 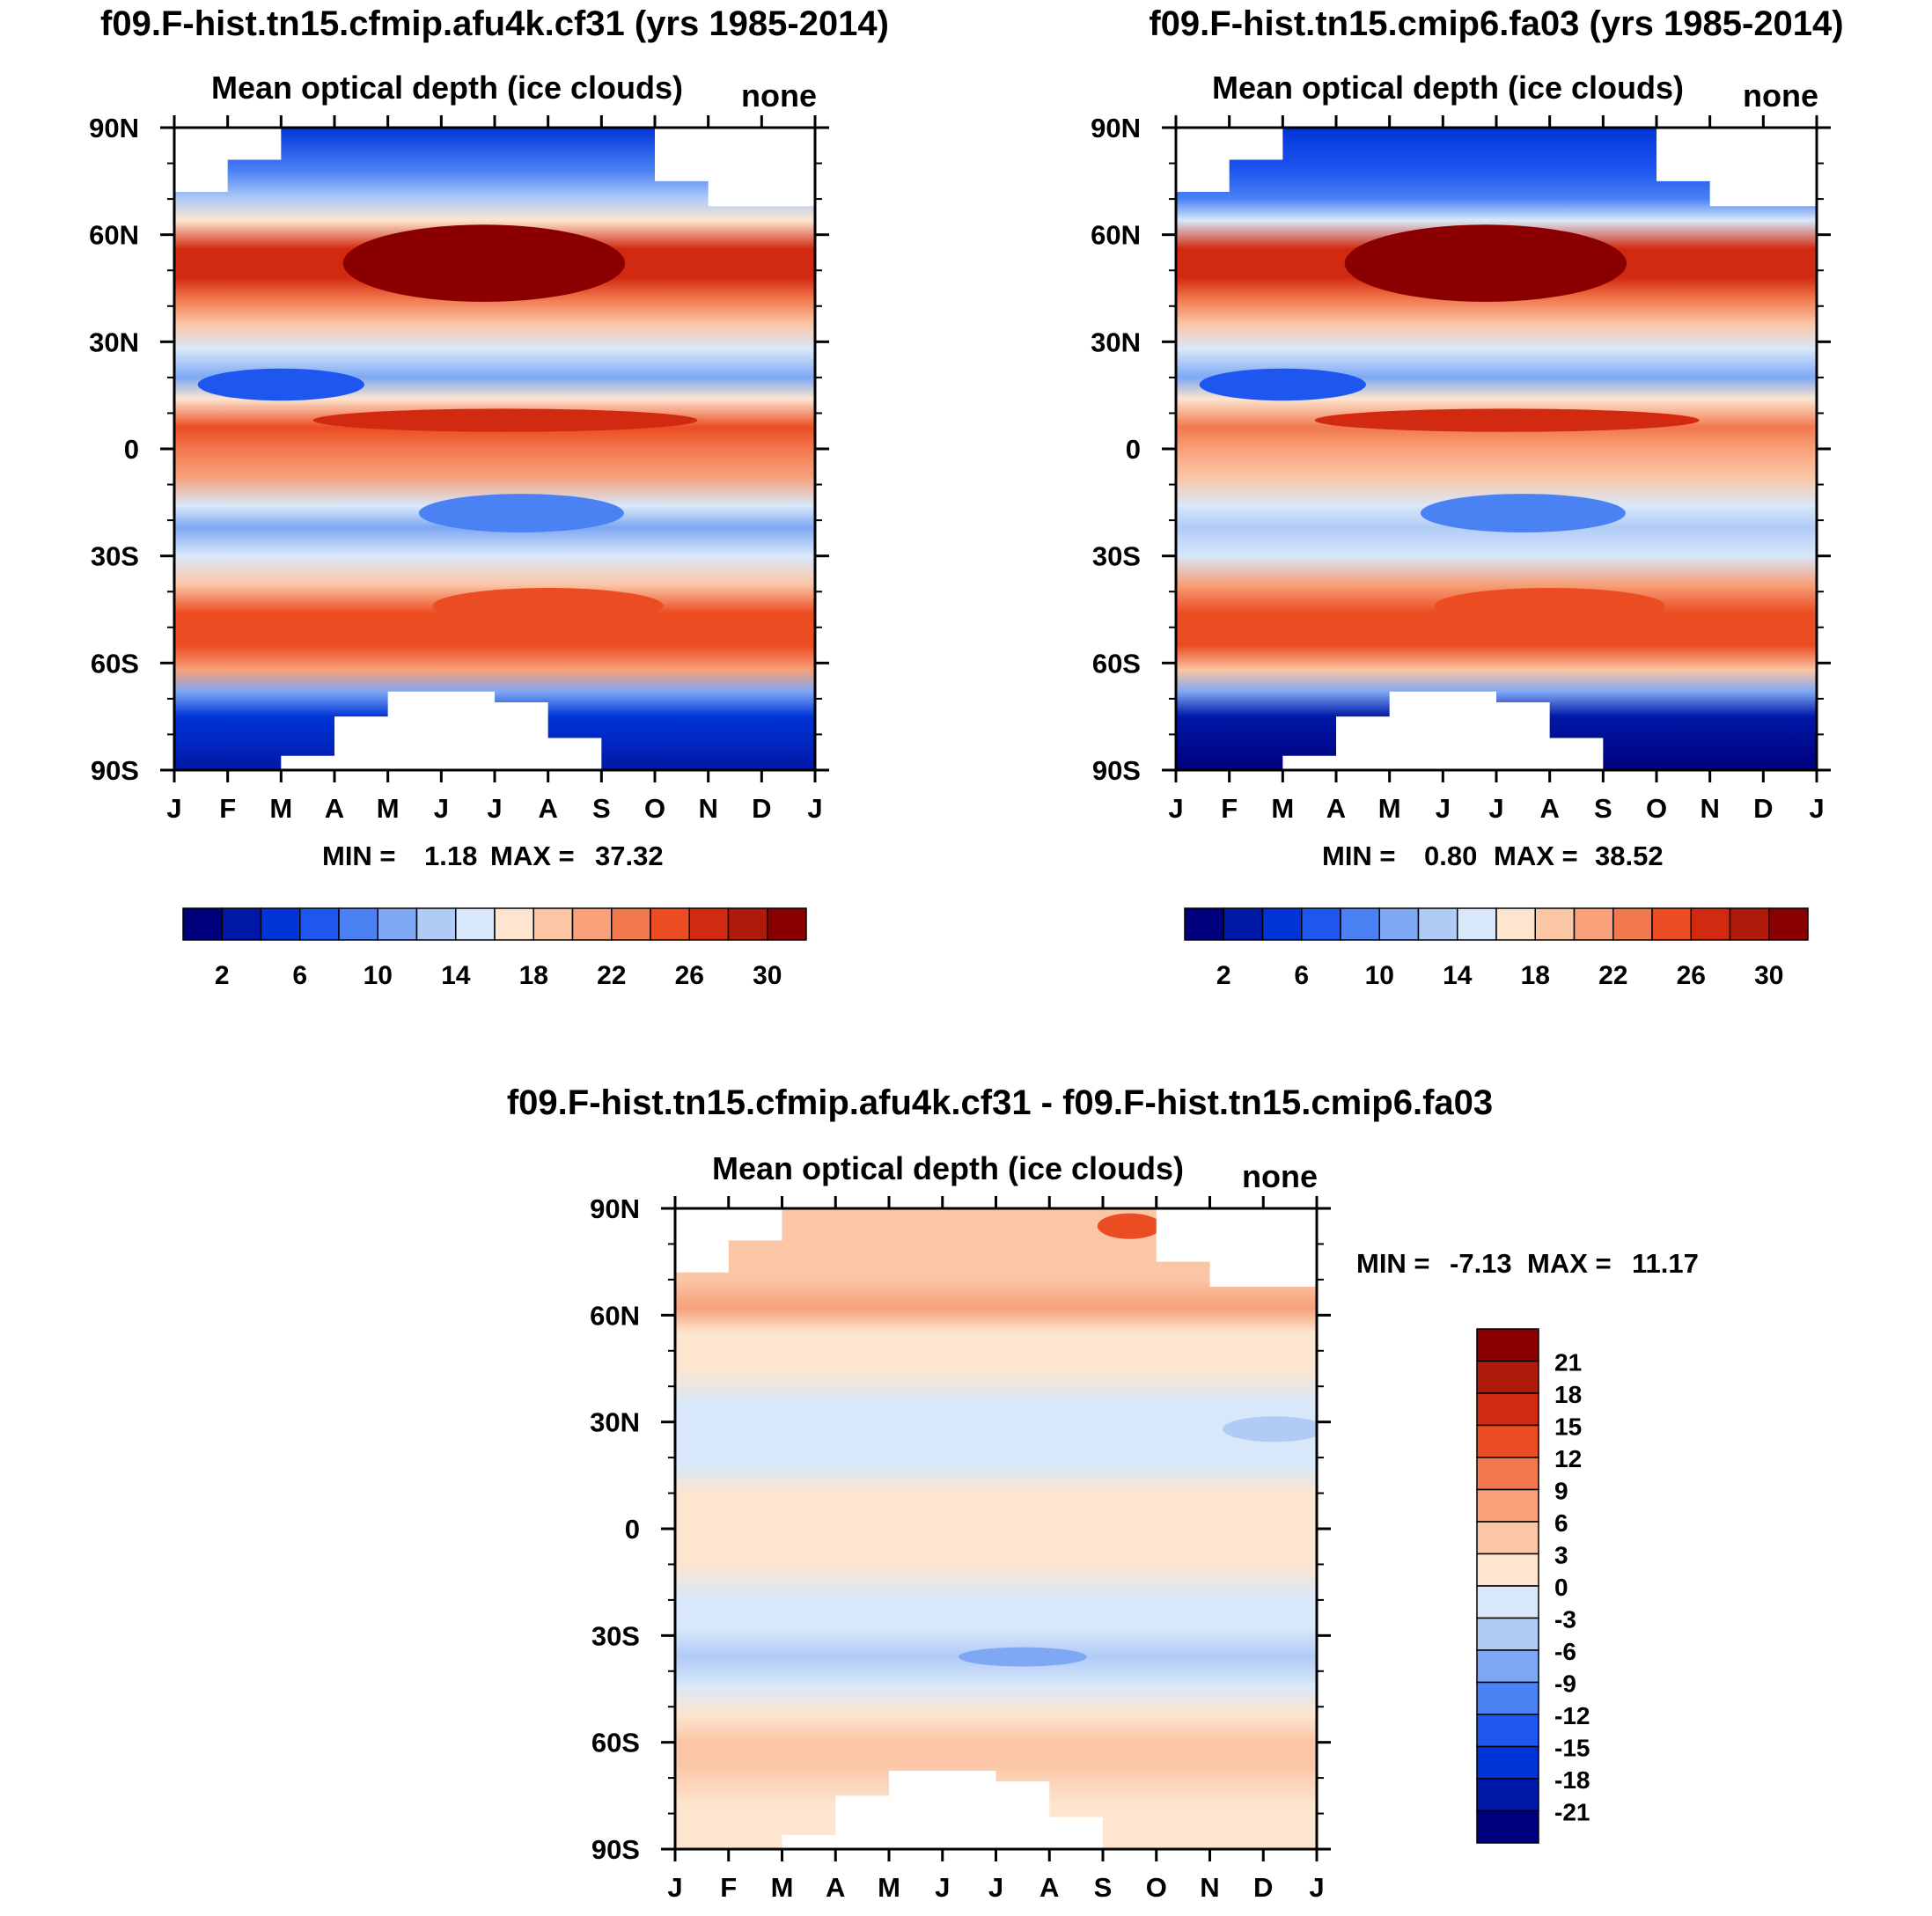 I want to click on colorbar-label: -12, so click(x=1572, y=1715).